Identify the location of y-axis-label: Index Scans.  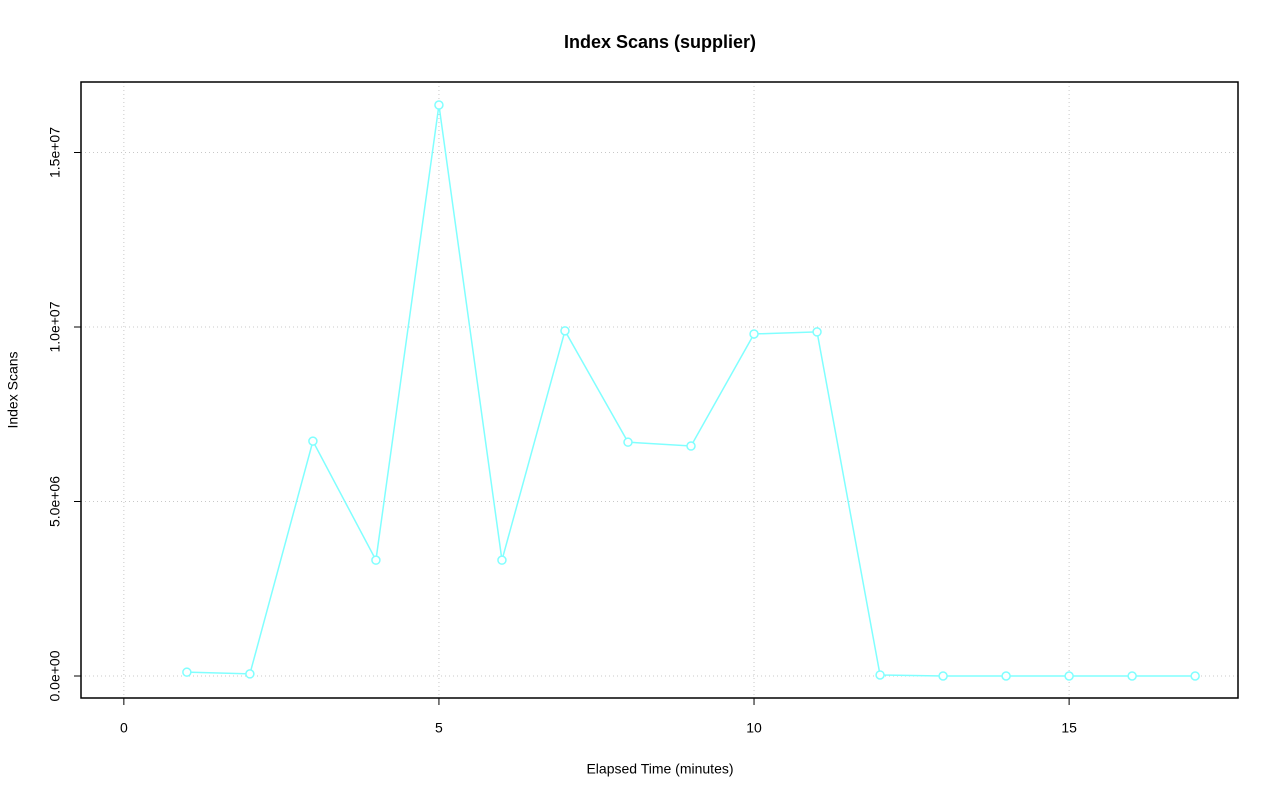
(13, 389).